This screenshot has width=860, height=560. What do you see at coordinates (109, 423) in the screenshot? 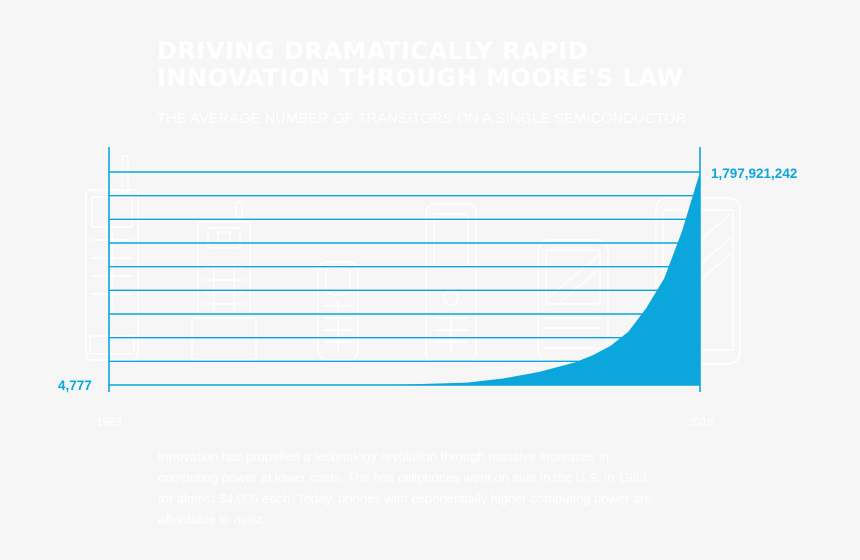
I see `x-start-label: 1983` at bounding box center [109, 423].